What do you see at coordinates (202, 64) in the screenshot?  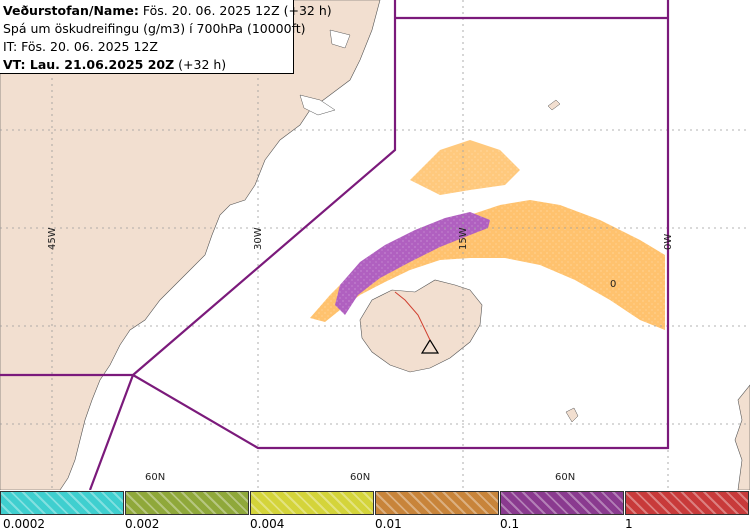 I see `header-lead-time: (+32 h)` at bounding box center [202, 64].